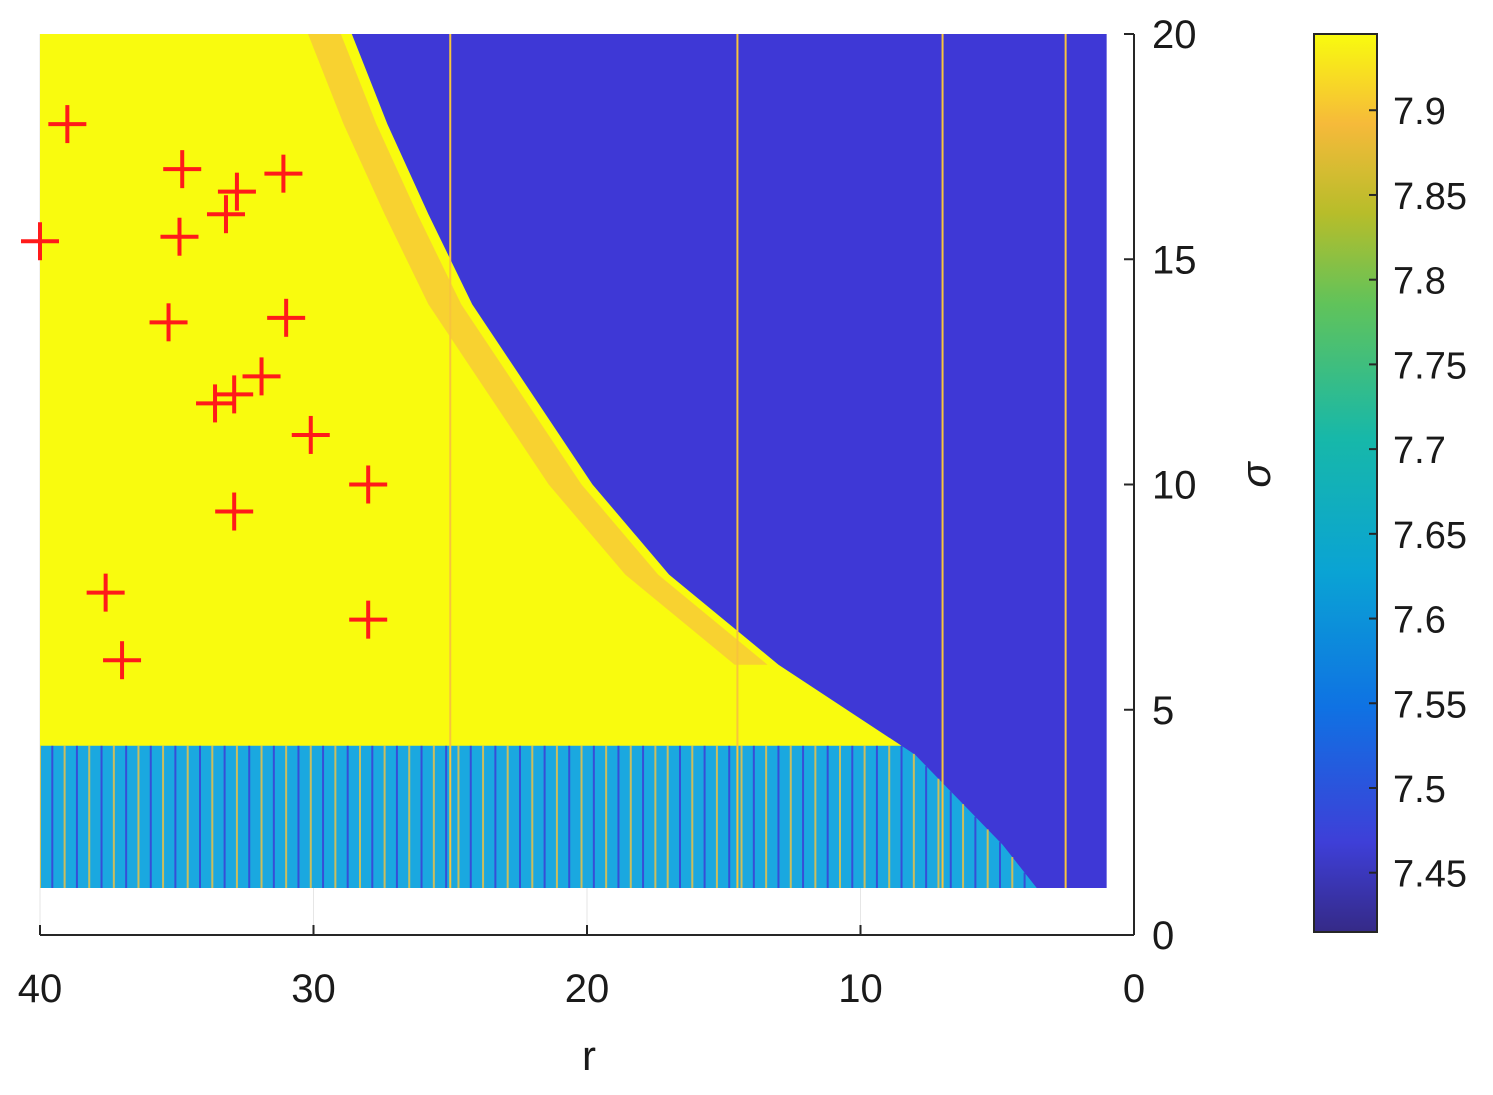 The height and width of the screenshot is (1095, 1493). I want to click on y-tick-label: 10, so click(1174, 486).